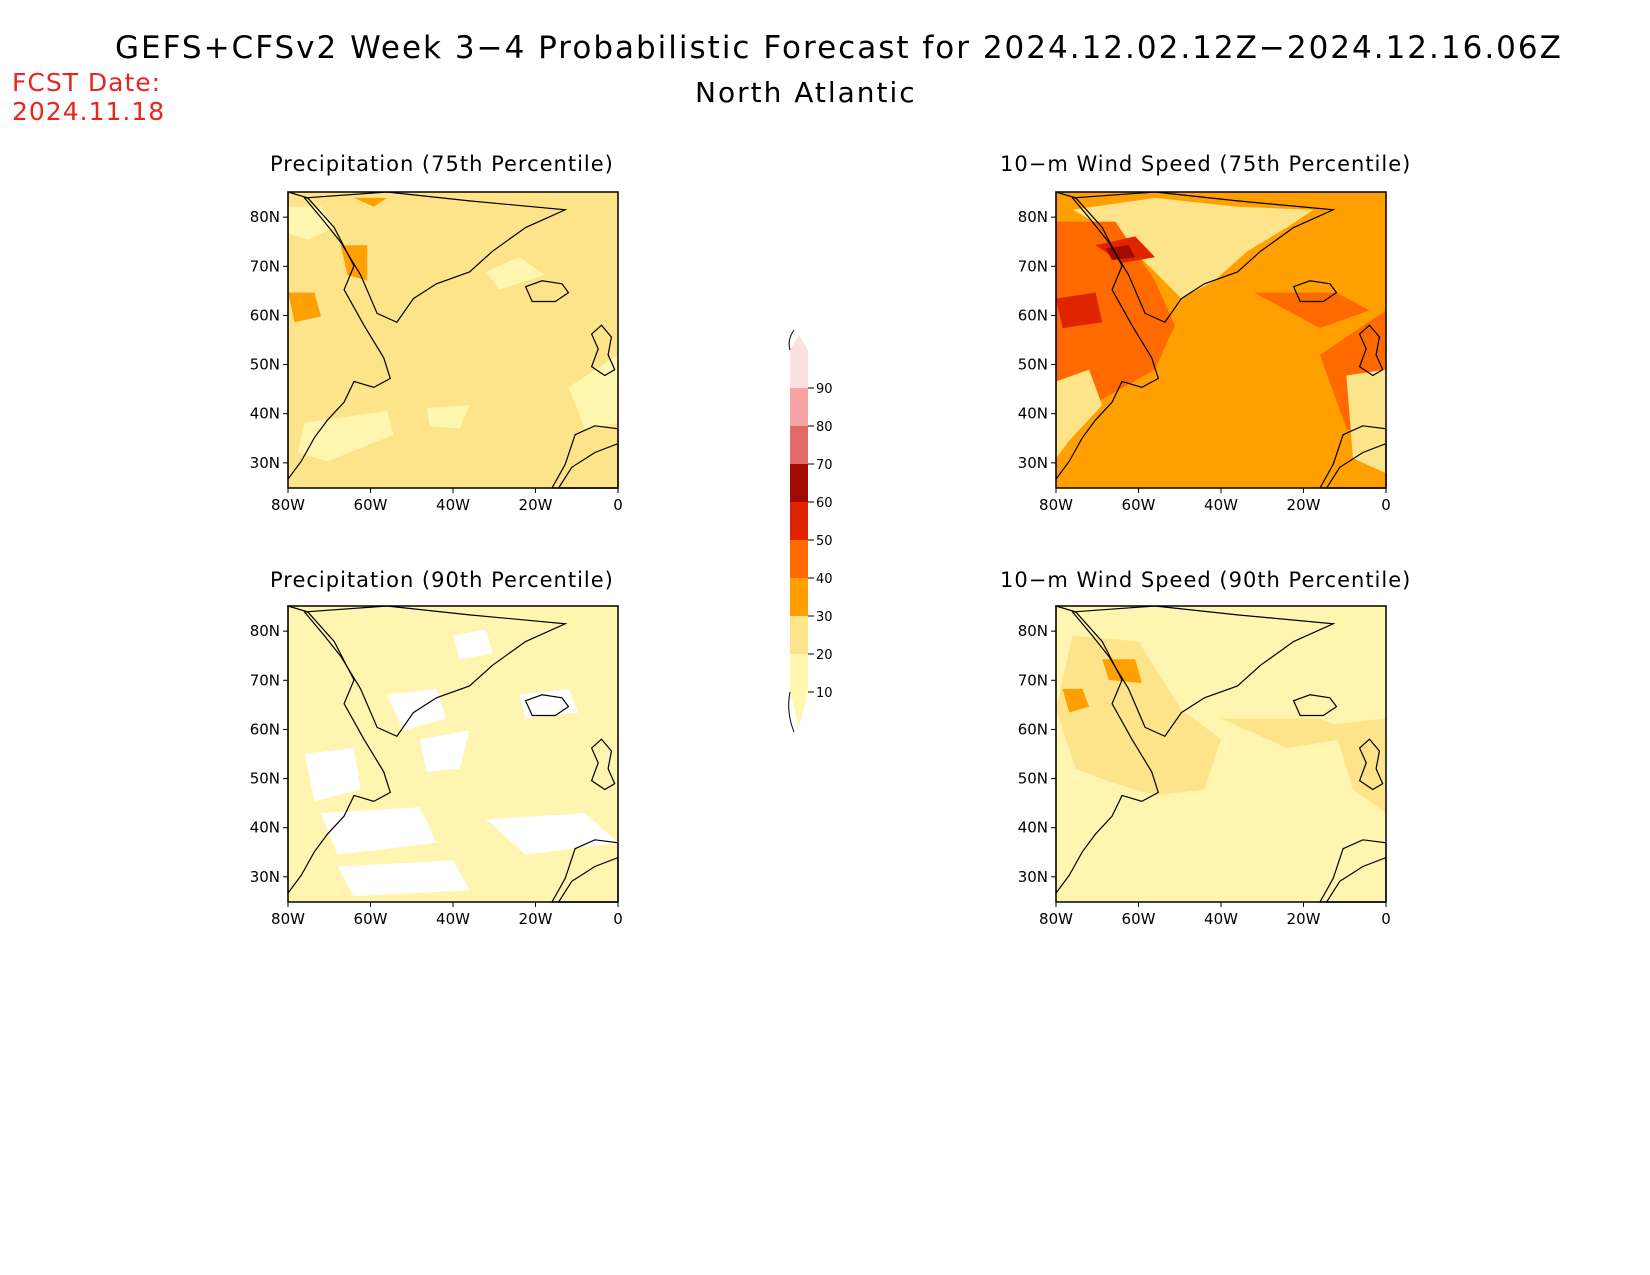 The image size is (1650, 1275). I want to click on wind-speed-75th-map: 80W 60W 40W 20W 0 80N 70N 60N 50N 40N 30N, so click(1204, 352).